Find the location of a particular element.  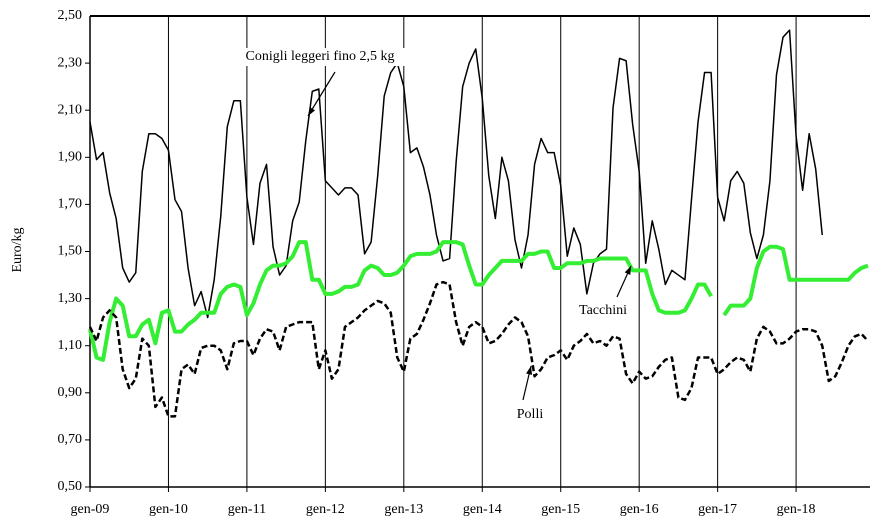

series-annotation: Tacchini is located at coordinates (603, 310).